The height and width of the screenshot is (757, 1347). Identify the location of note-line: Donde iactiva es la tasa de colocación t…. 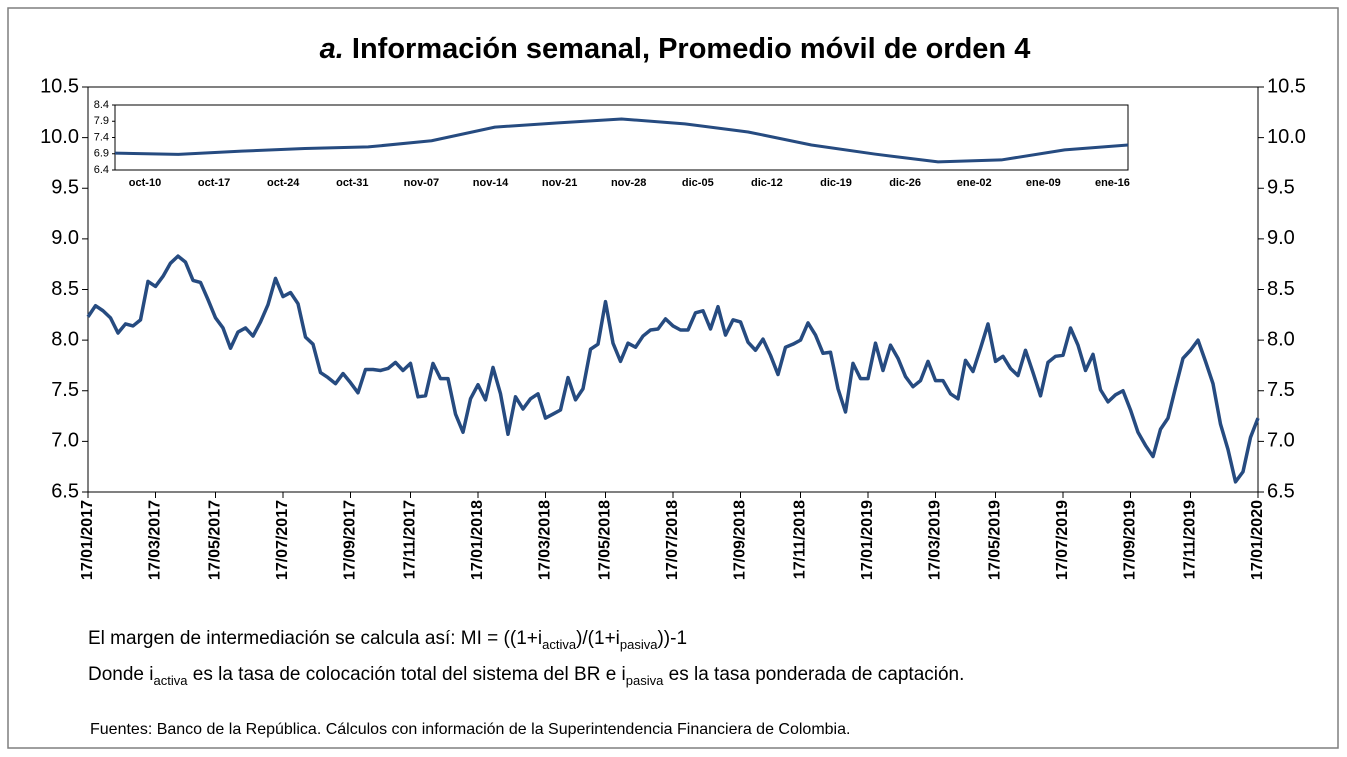
(526, 676).